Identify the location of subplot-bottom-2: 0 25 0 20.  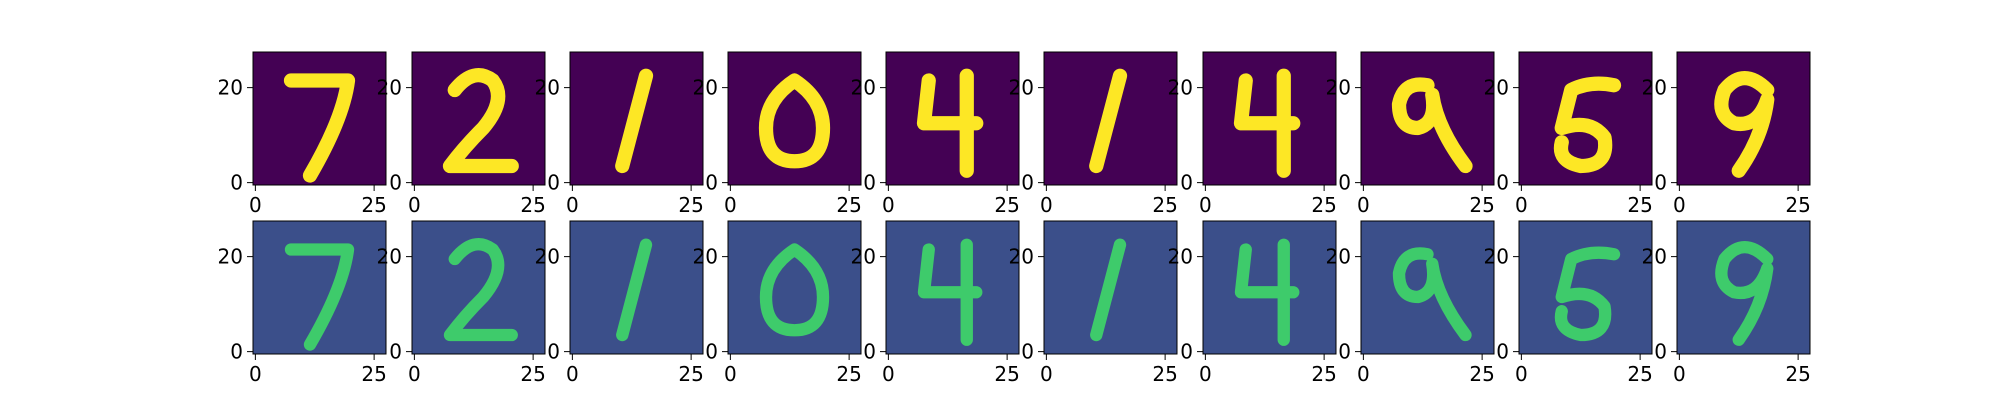
(461, 303).